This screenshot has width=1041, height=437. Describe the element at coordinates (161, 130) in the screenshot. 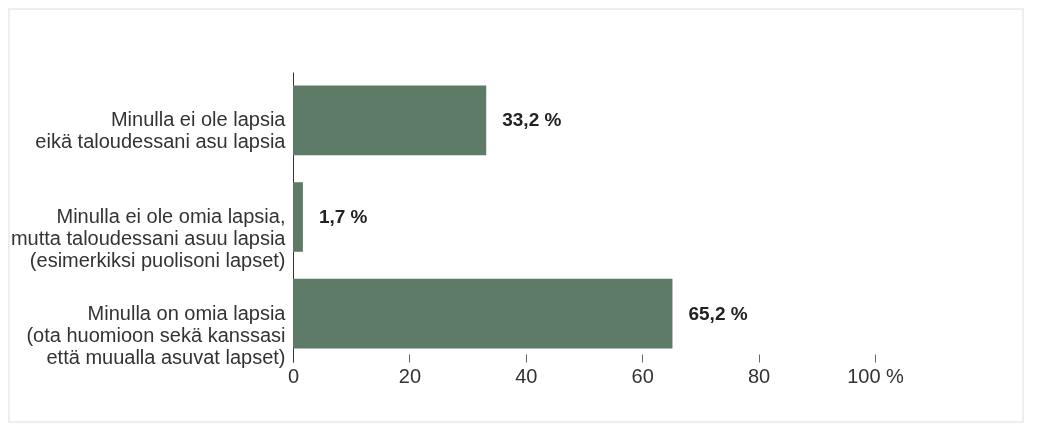

I see `y-tick-label: Minulla ei ole lapsia eikä taloudessani asu lapsia` at that location.